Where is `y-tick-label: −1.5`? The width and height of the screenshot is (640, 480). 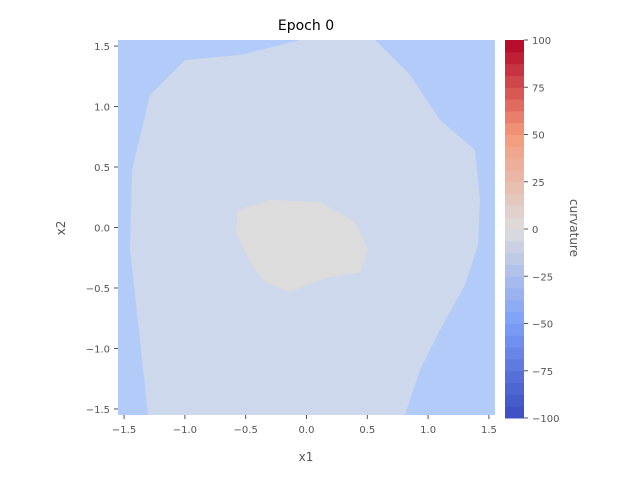 y-tick-label: −1.5 is located at coordinates (98, 410).